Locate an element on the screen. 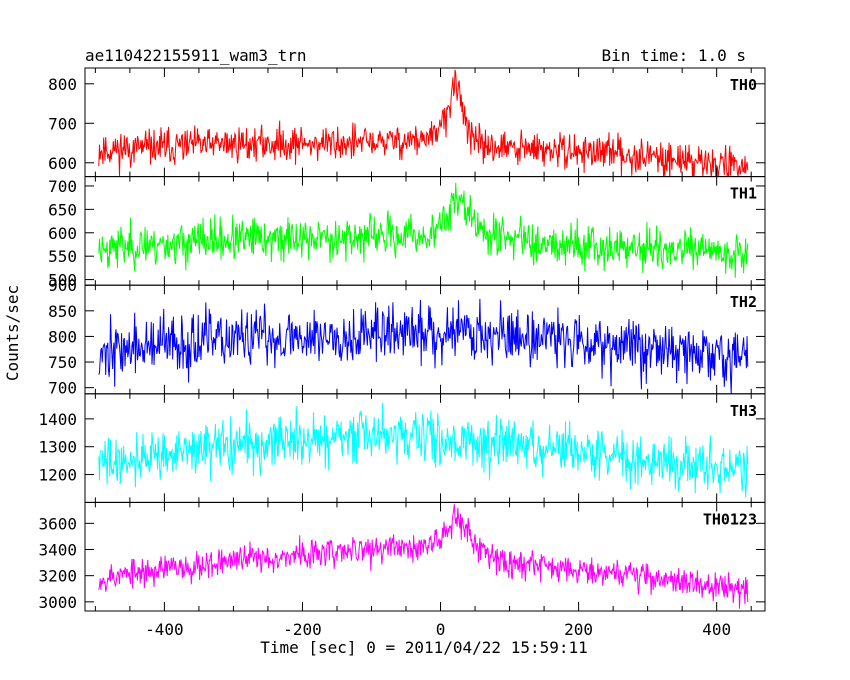  series-line-th0 is located at coordinates (423, 123).